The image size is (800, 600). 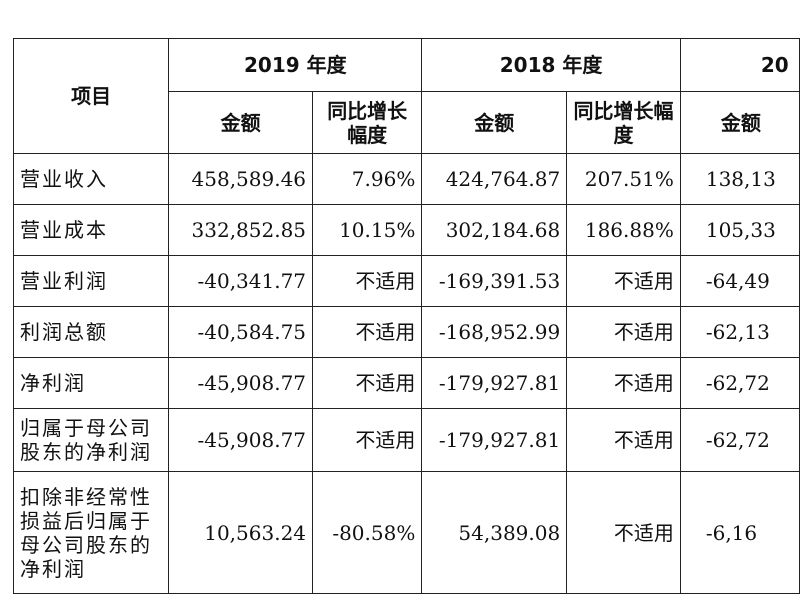 I want to click on year-2017-header: 20, so click(x=739, y=65).